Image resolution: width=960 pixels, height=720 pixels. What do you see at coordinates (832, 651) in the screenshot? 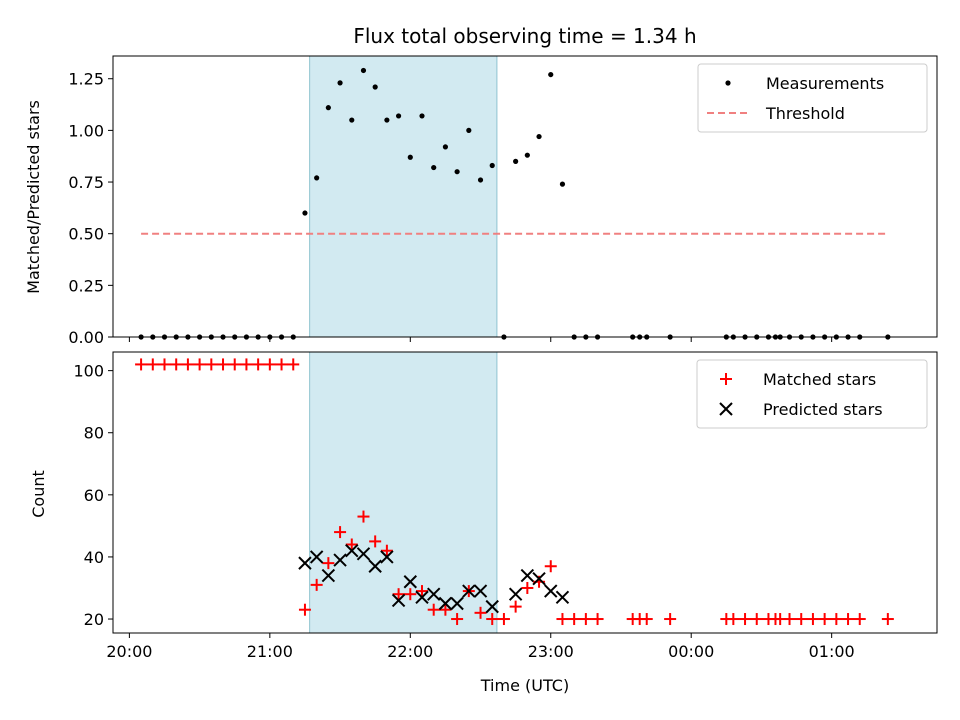
I see `x-tick-label: 01:00` at bounding box center [832, 651].